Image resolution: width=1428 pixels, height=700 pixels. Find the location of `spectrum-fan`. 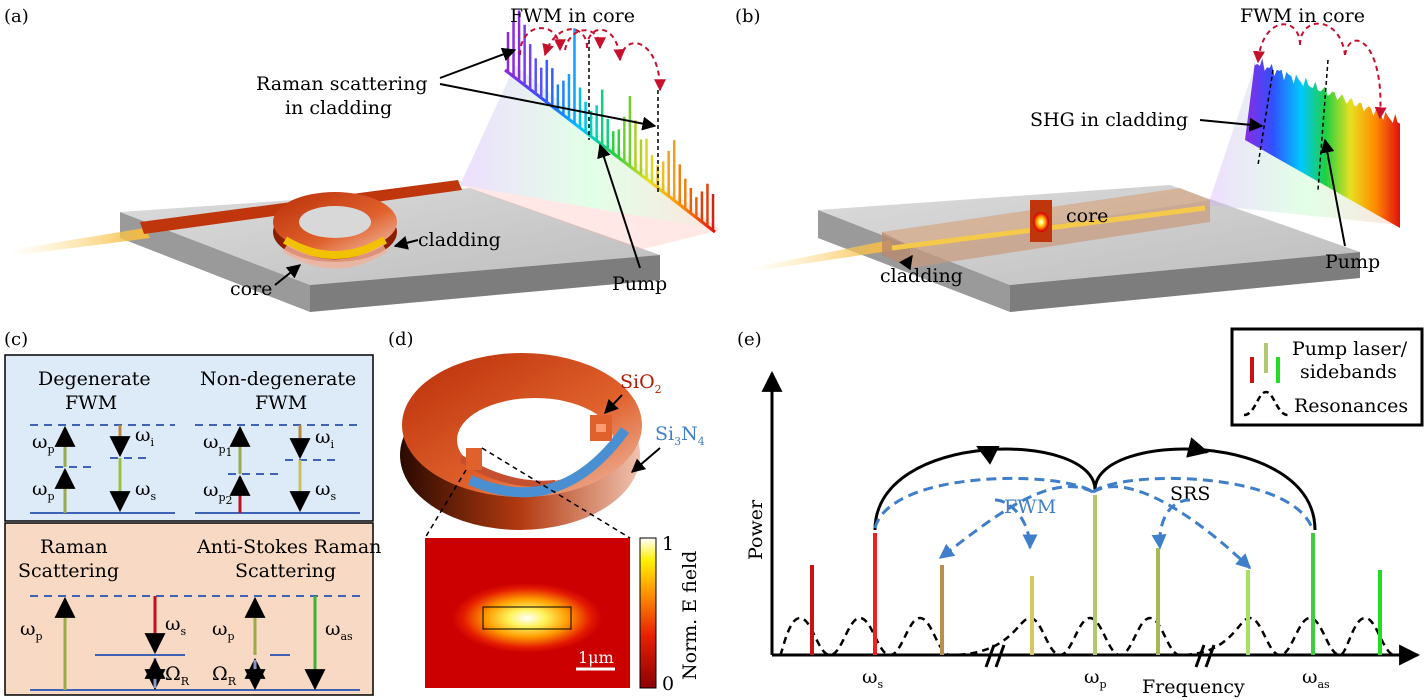

spectrum-fan is located at coordinates (590, 147).